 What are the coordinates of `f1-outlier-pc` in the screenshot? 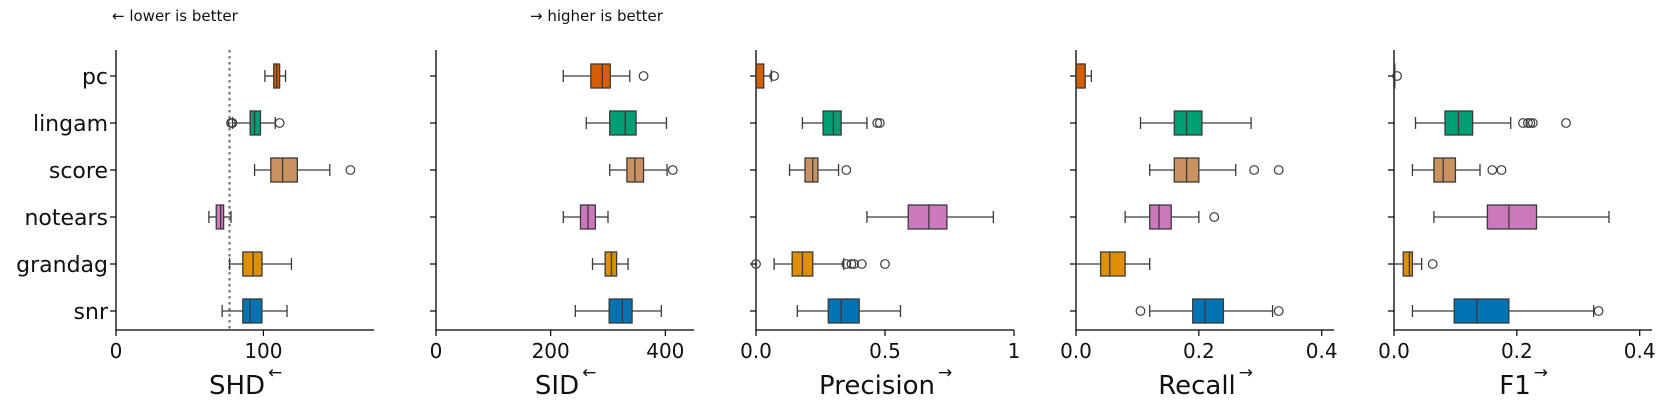 It's located at (1397, 76).